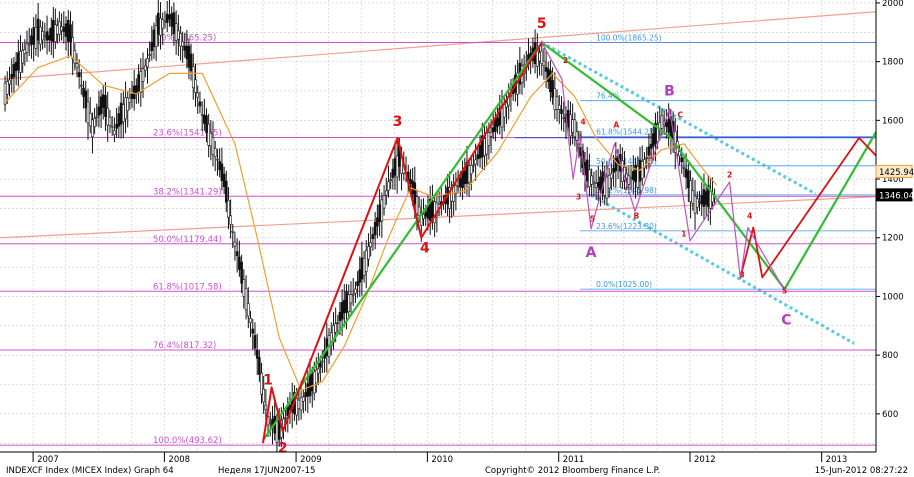 The width and height of the screenshot is (914, 477). Describe the element at coordinates (681, 114) in the screenshot. I see `wave-label: C` at that location.